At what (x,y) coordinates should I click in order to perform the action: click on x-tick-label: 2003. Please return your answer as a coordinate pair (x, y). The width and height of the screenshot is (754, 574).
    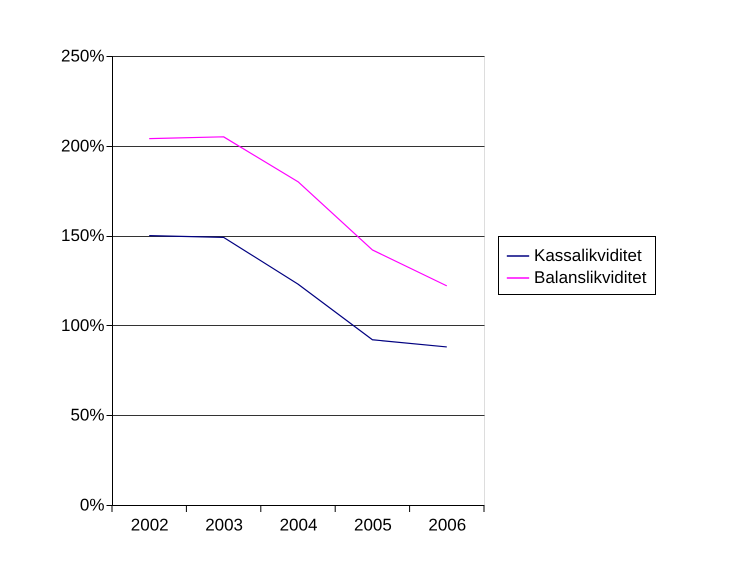
    Looking at the image, I should click on (224, 525).